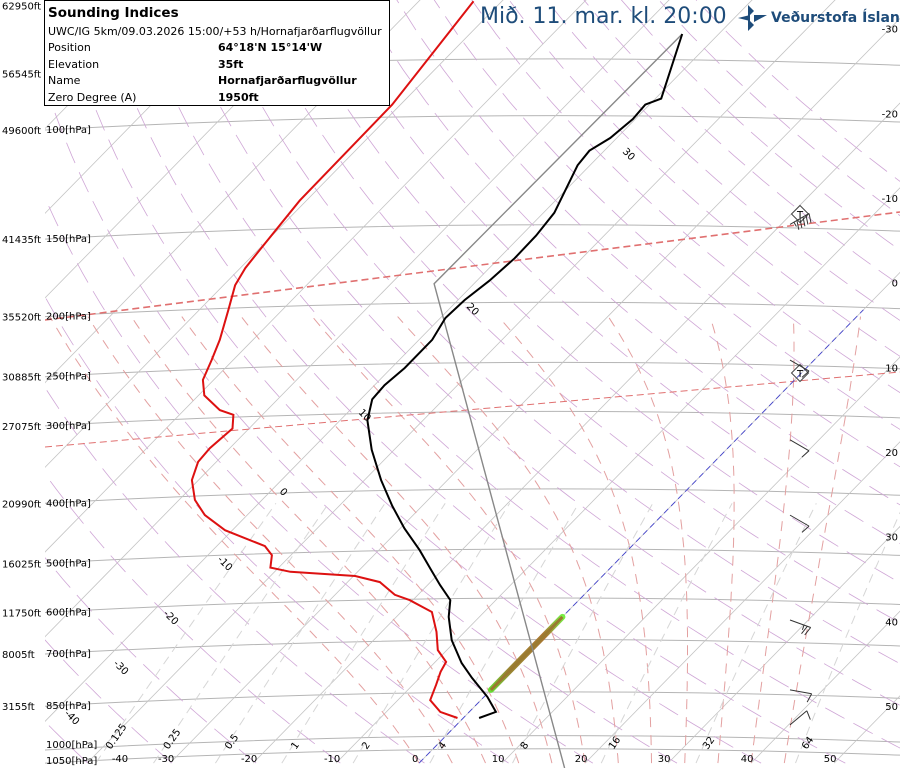 This screenshot has height=768, width=900. I want to click on pressure-label: 150[hPa], so click(68, 239).